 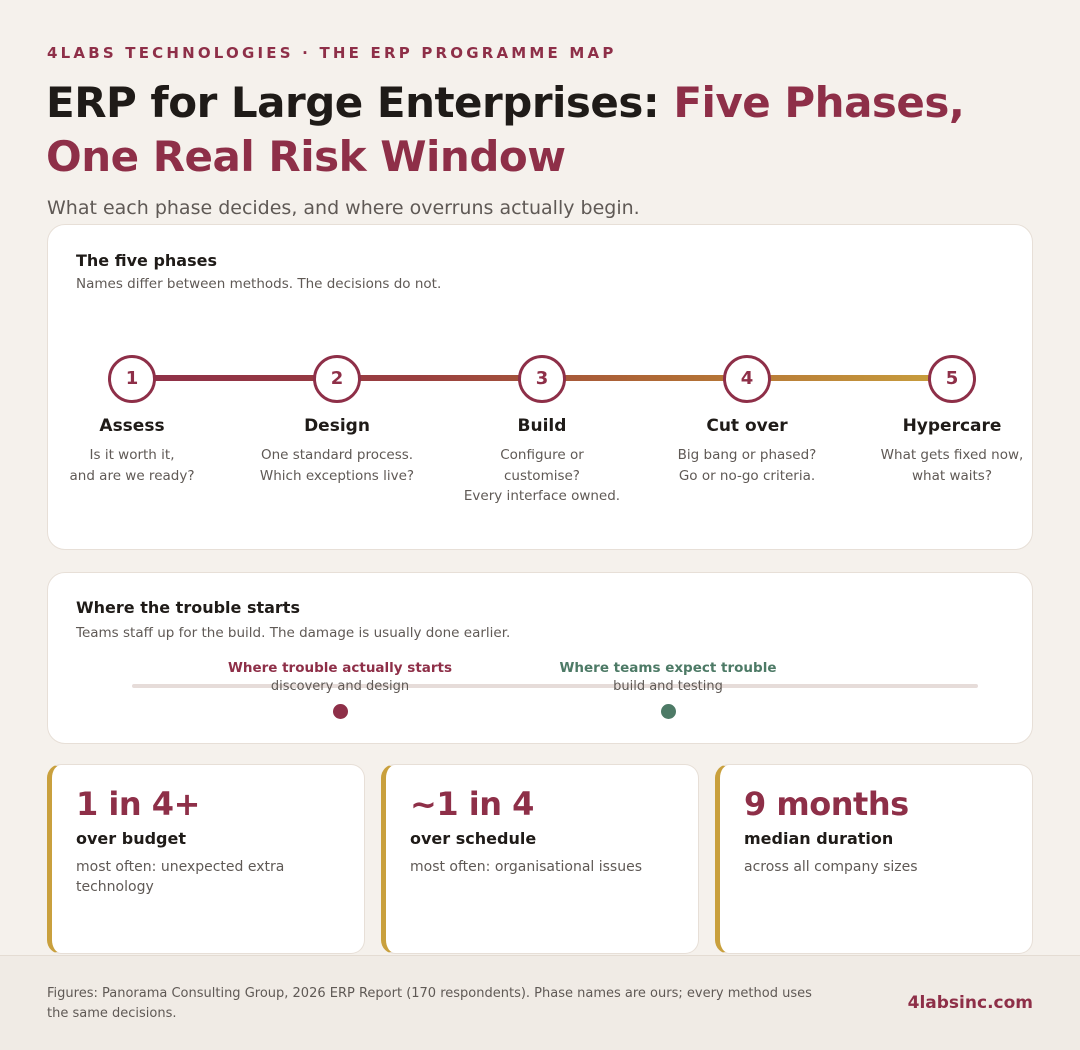 What do you see at coordinates (472, 804) in the screenshot?
I see `stat-value: ~1 in 4` at bounding box center [472, 804].